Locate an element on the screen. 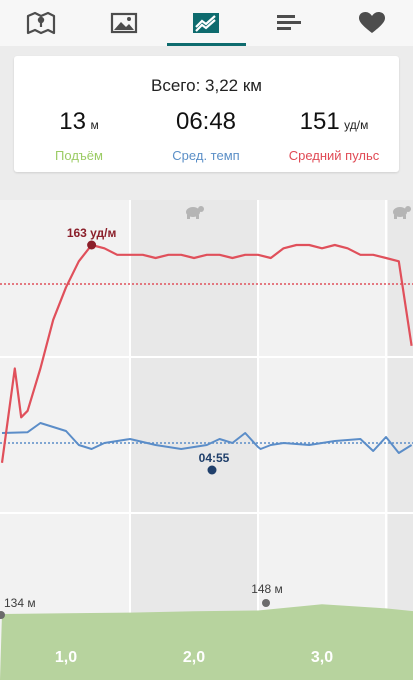 This screenshot has height=680, width=413. tab-charts is located at coordinates (206, 23).